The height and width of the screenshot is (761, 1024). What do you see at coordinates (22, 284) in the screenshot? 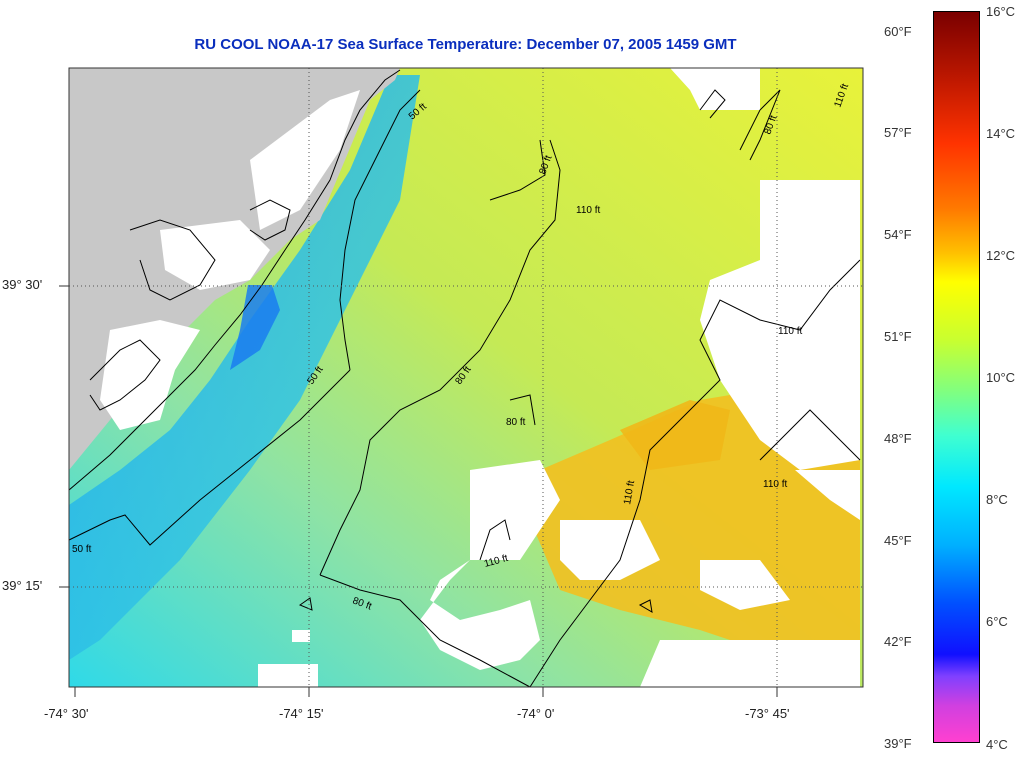
I see `lat-label: 39° 30'` at bounding box center [22, 284].